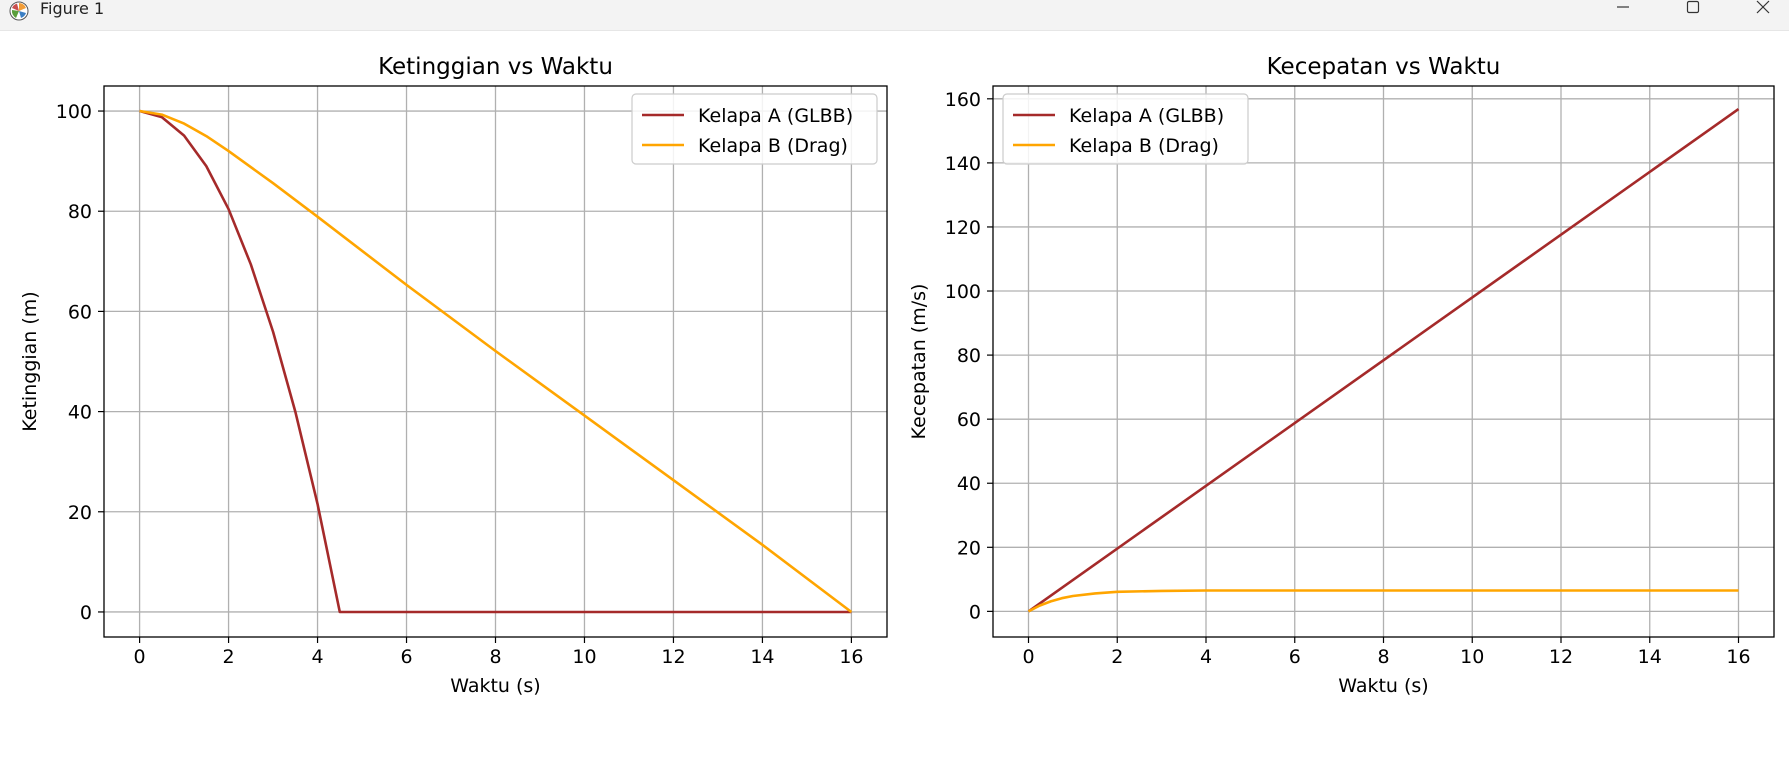  What do you see at coordinates (72, 9) in the screenshot?
I see `window-title: Figure 1` at bounding box center [72, 9].